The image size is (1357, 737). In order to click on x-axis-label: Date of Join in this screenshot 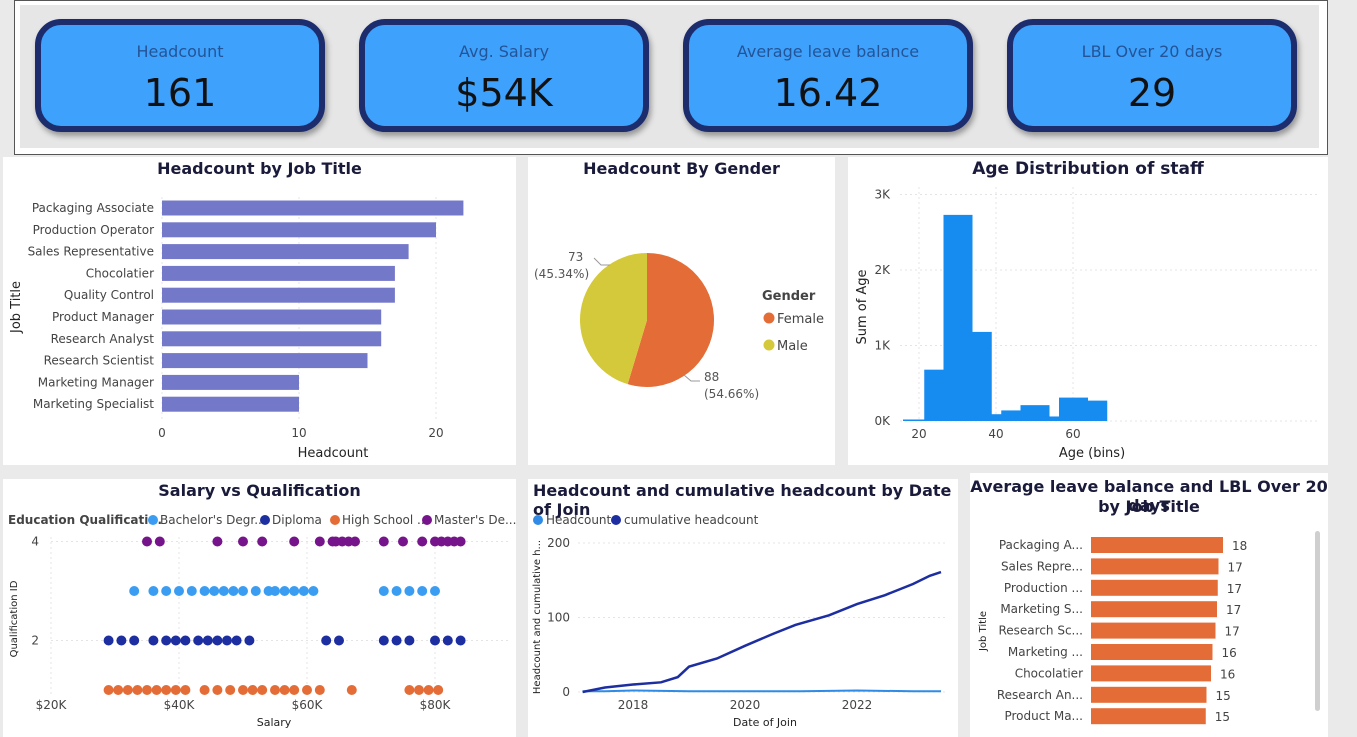, I will do `click(765, 722)`.